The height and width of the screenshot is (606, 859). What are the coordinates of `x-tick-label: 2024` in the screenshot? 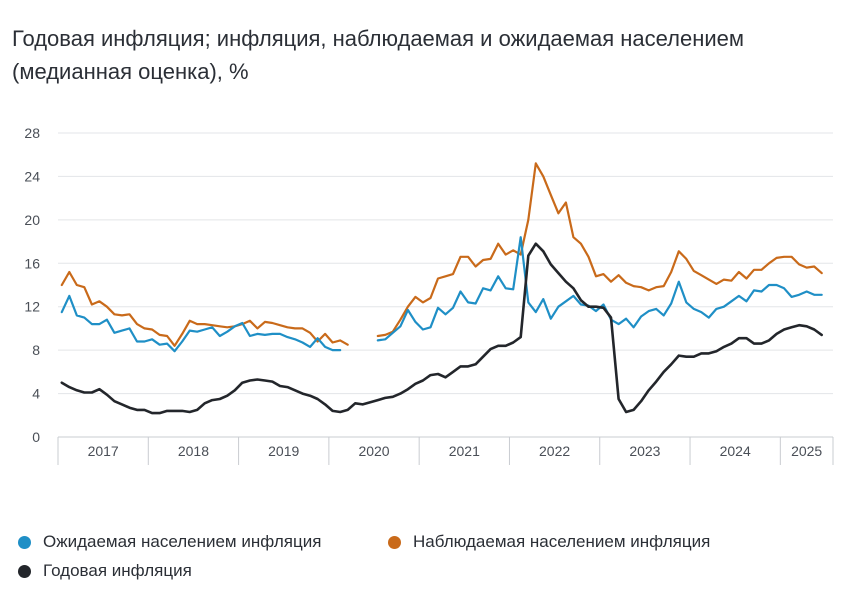 It's located at (735, 451).